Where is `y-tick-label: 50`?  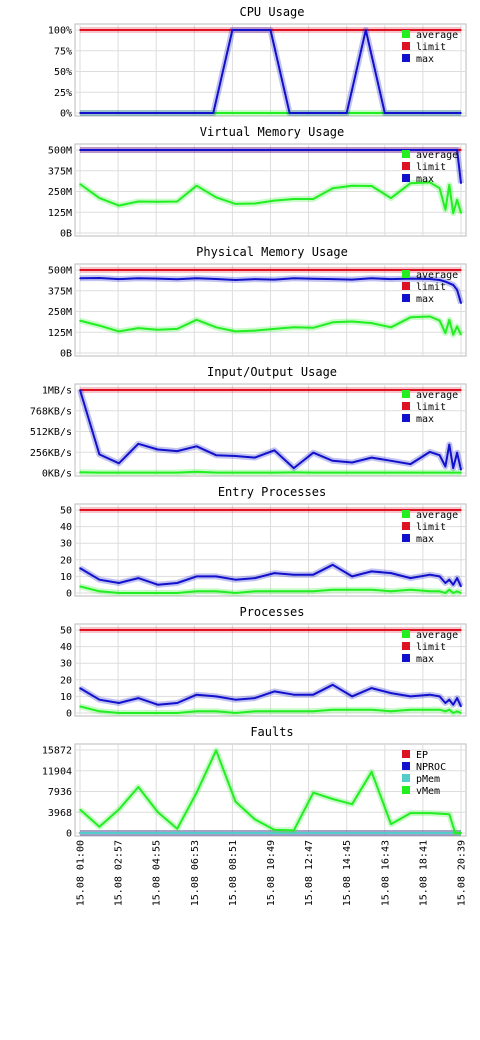 y-tick-label: 50 is located at coordinates (66, 631).